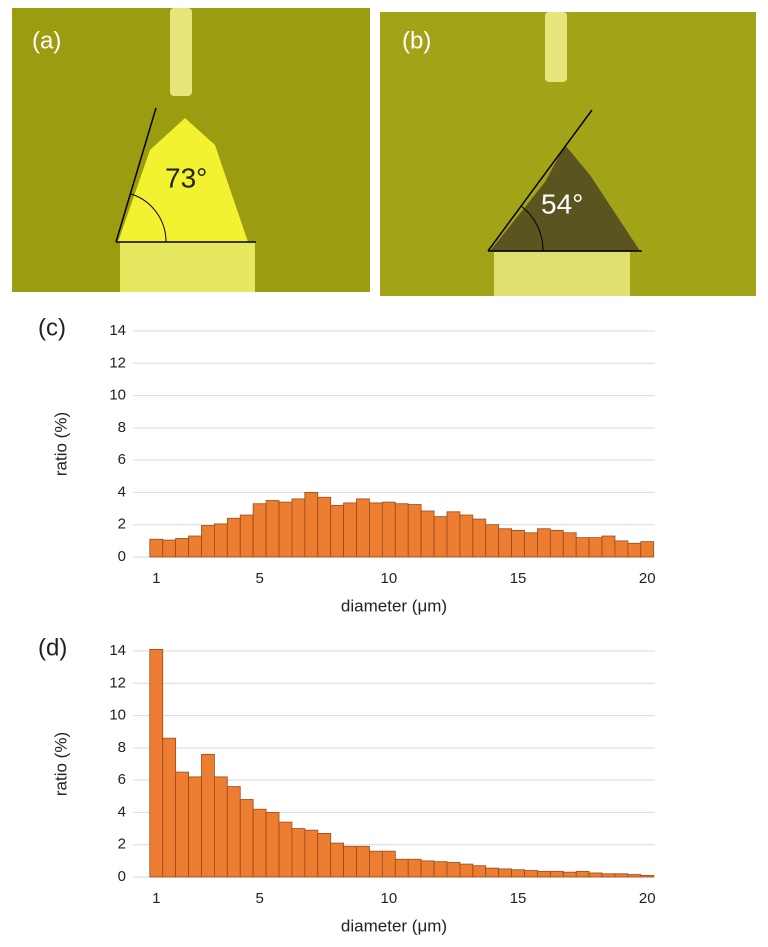  I want to click on x-tick-label: 15, so click(518, 898).